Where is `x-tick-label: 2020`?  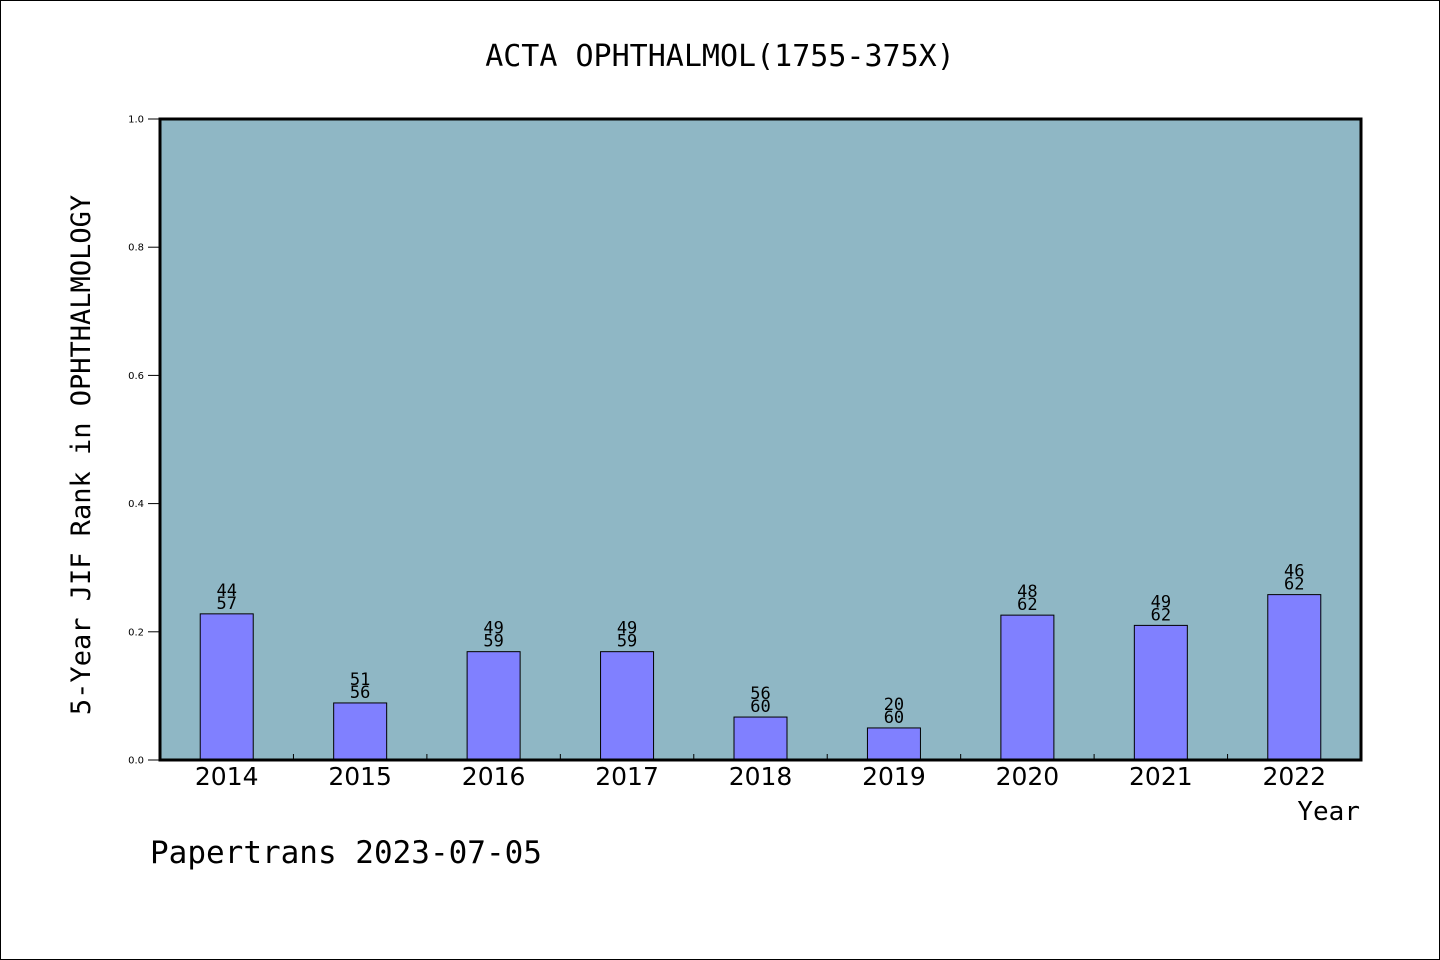
x-tick-label: 2020 is located at coordinates (1028, 776).